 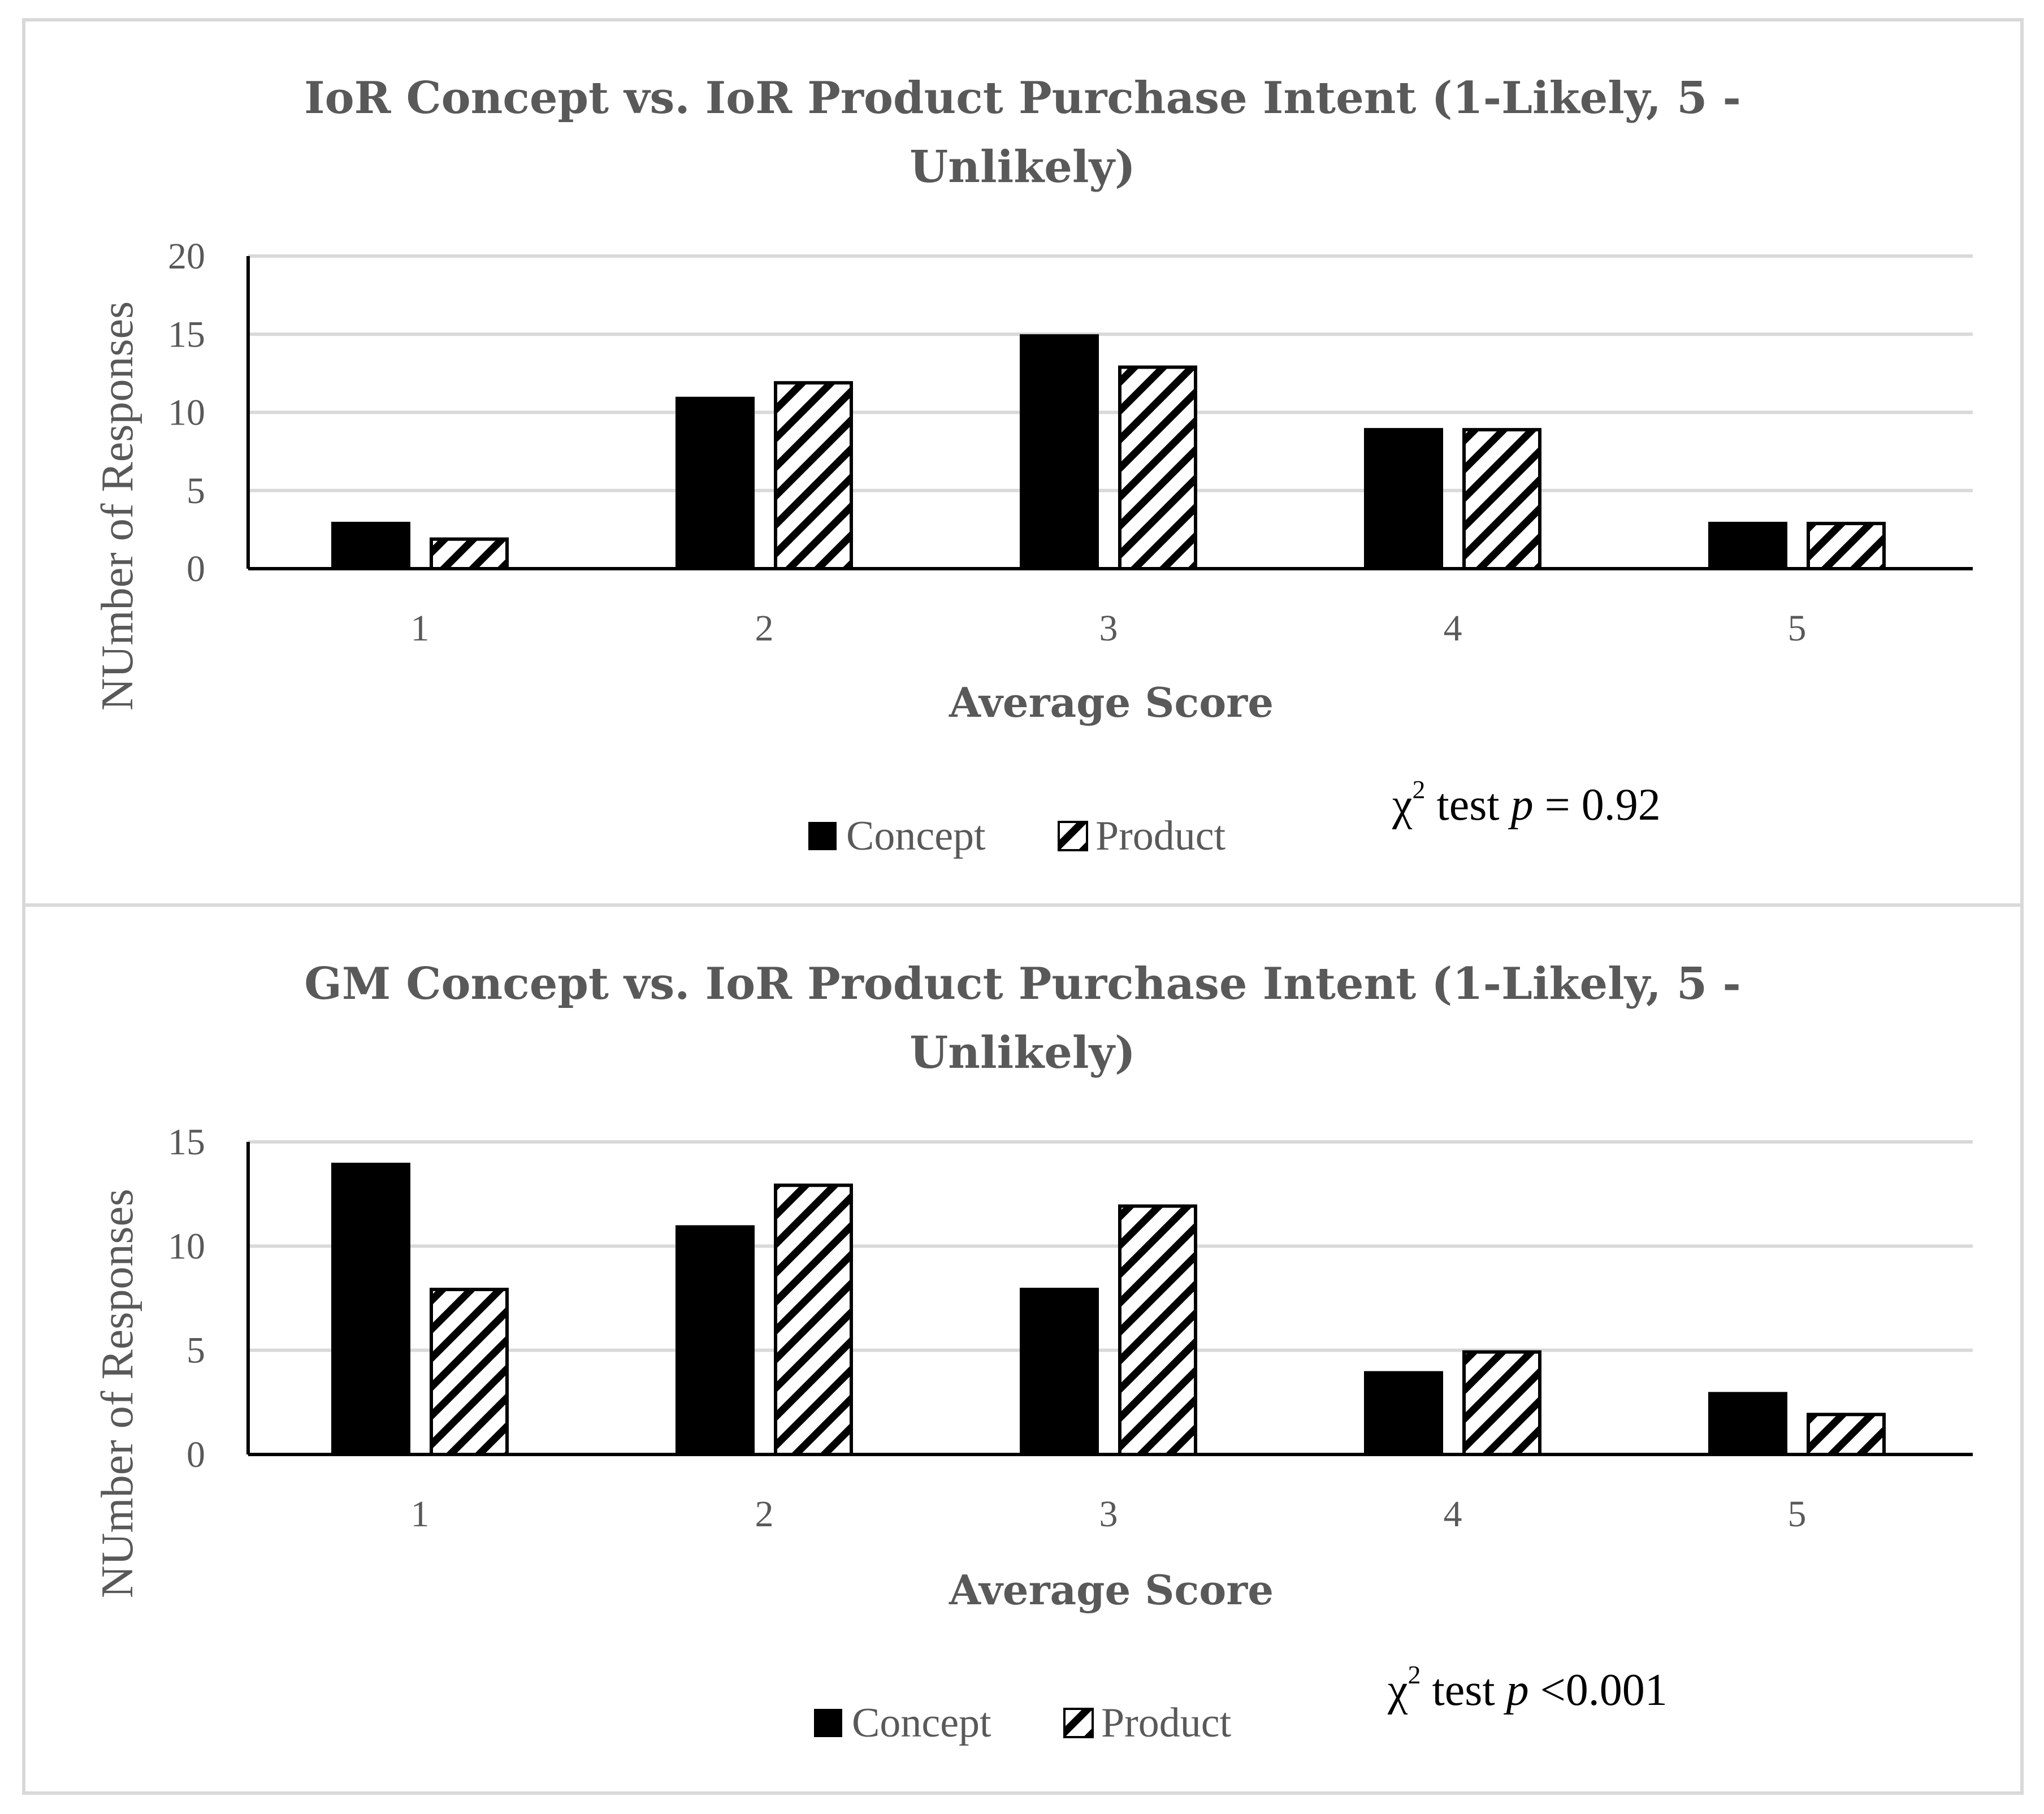 I want to click on chart-2-y-tick-label: 0, so click(x=196, y=1454).